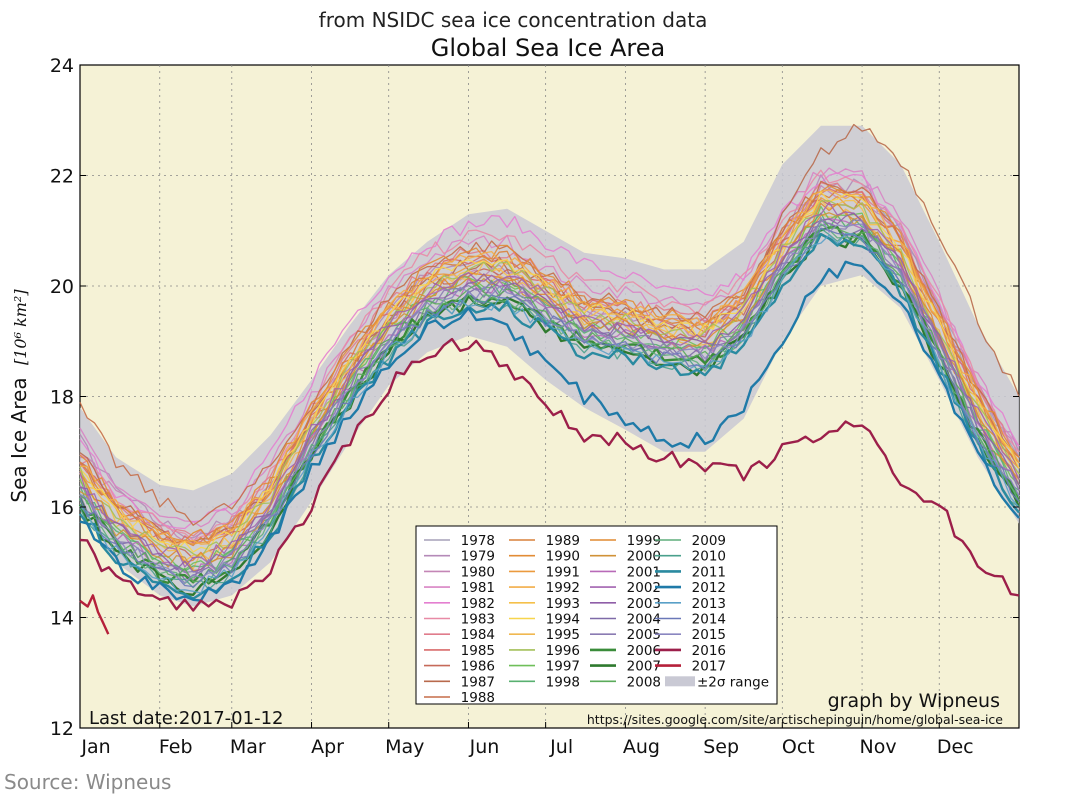 The height and width of the screenshot is (803, 1081). I want to click on legend-label-1998: 1998, so click(563, 682).